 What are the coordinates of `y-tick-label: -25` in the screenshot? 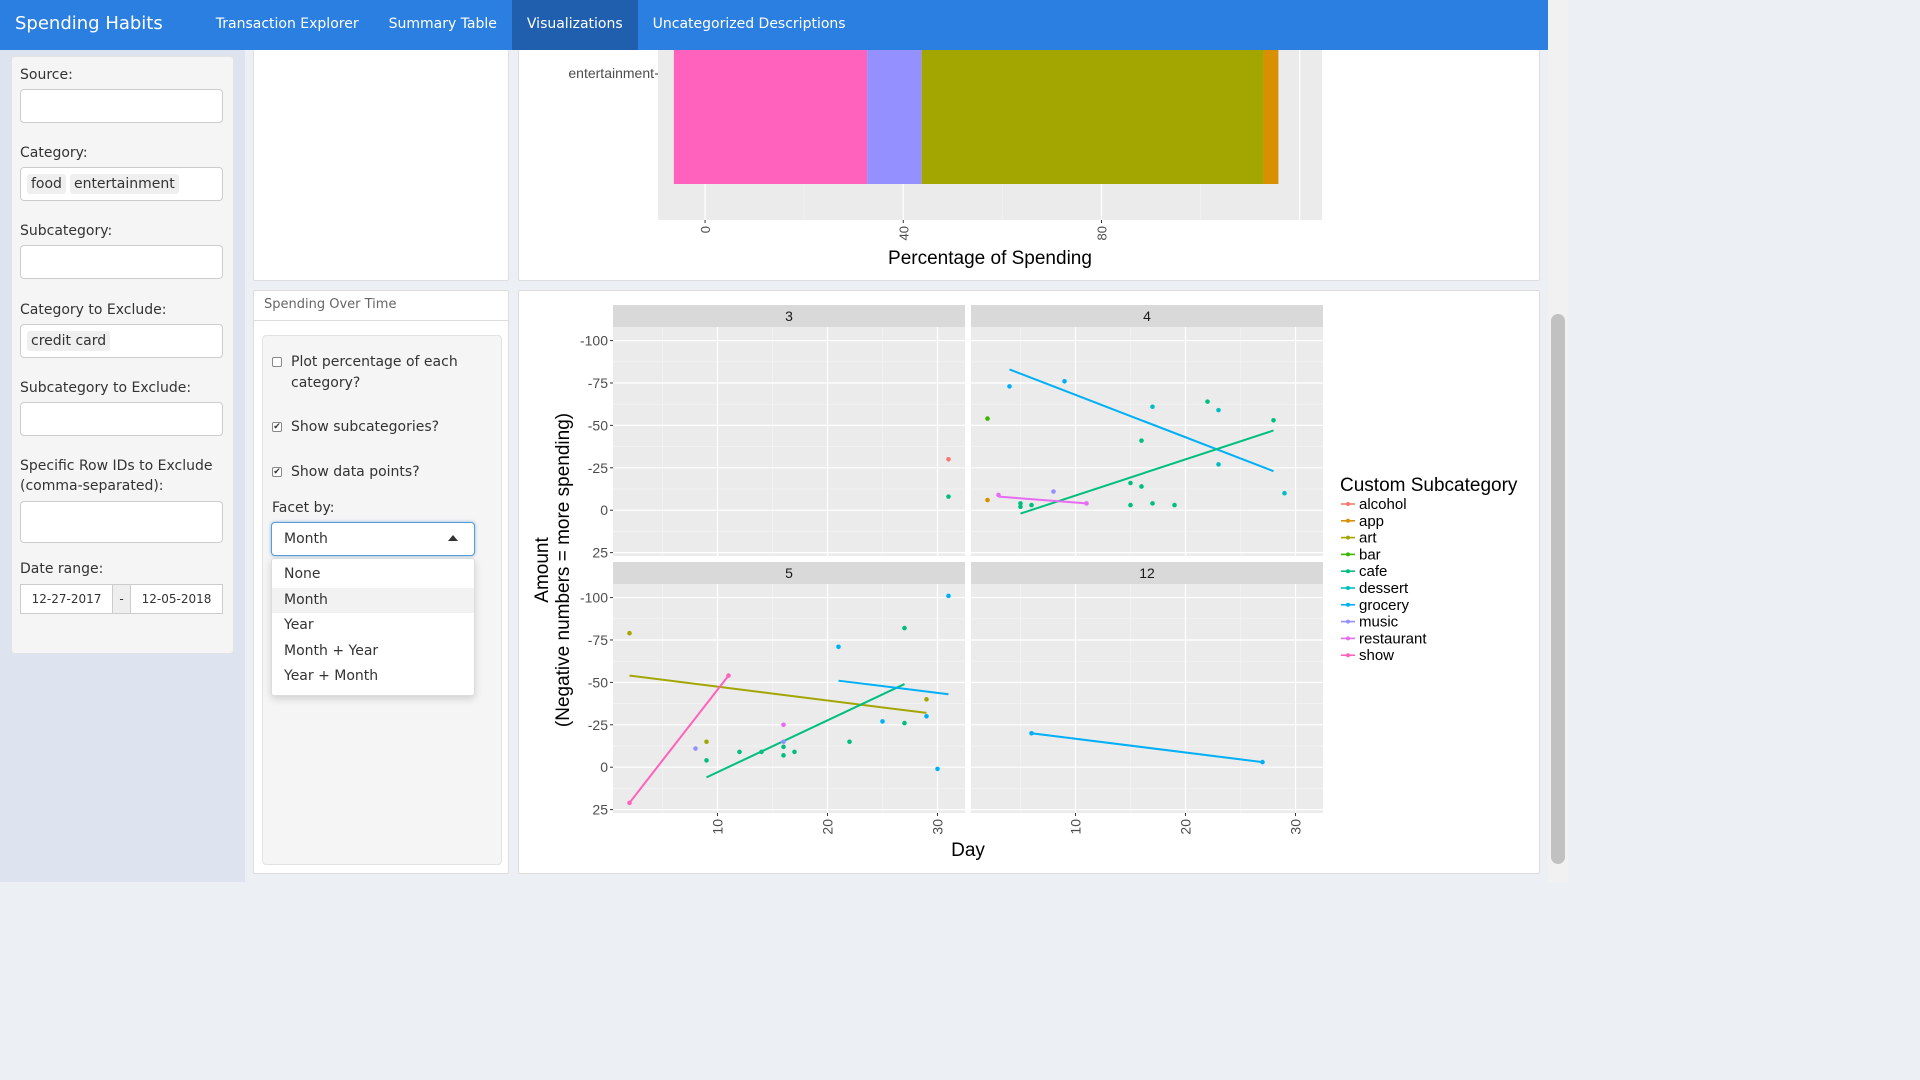 It's located at (598, 468).